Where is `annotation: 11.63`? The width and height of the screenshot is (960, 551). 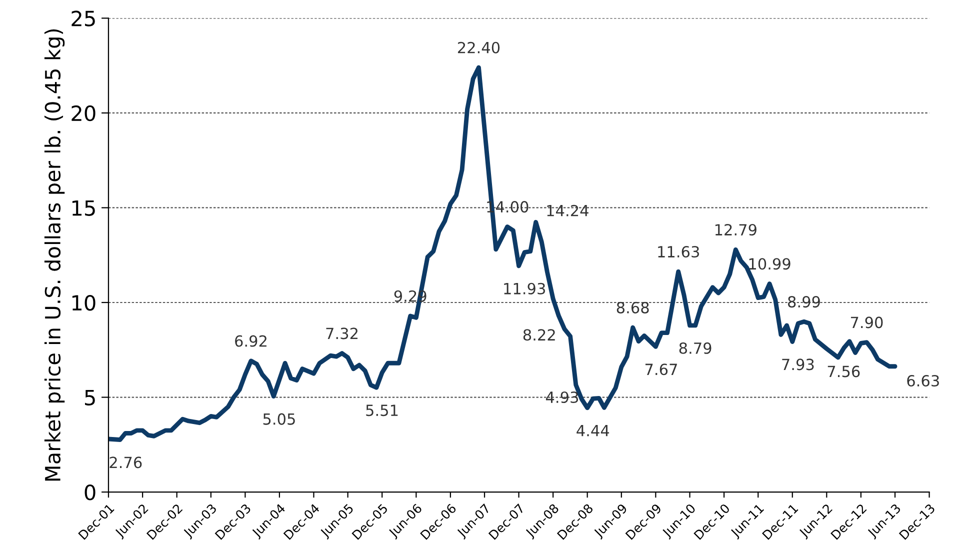
annotation: 11.63 is located at coordinates (678, 252).